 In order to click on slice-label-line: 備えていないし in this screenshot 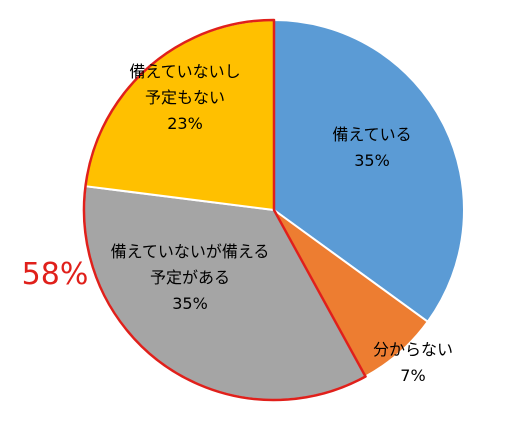, I will do `click(184, 71)`.